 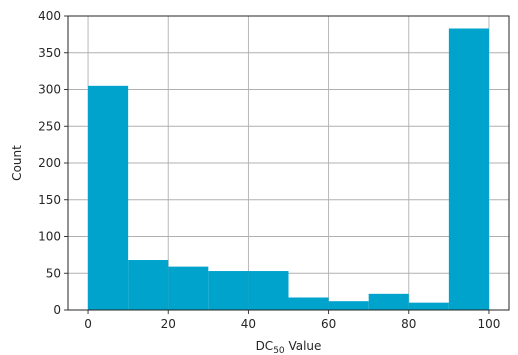 What do you see at coordinates (328, 324) in the screenshot?
I see `x-tick-label: 60` at bounding box center [328, 324].